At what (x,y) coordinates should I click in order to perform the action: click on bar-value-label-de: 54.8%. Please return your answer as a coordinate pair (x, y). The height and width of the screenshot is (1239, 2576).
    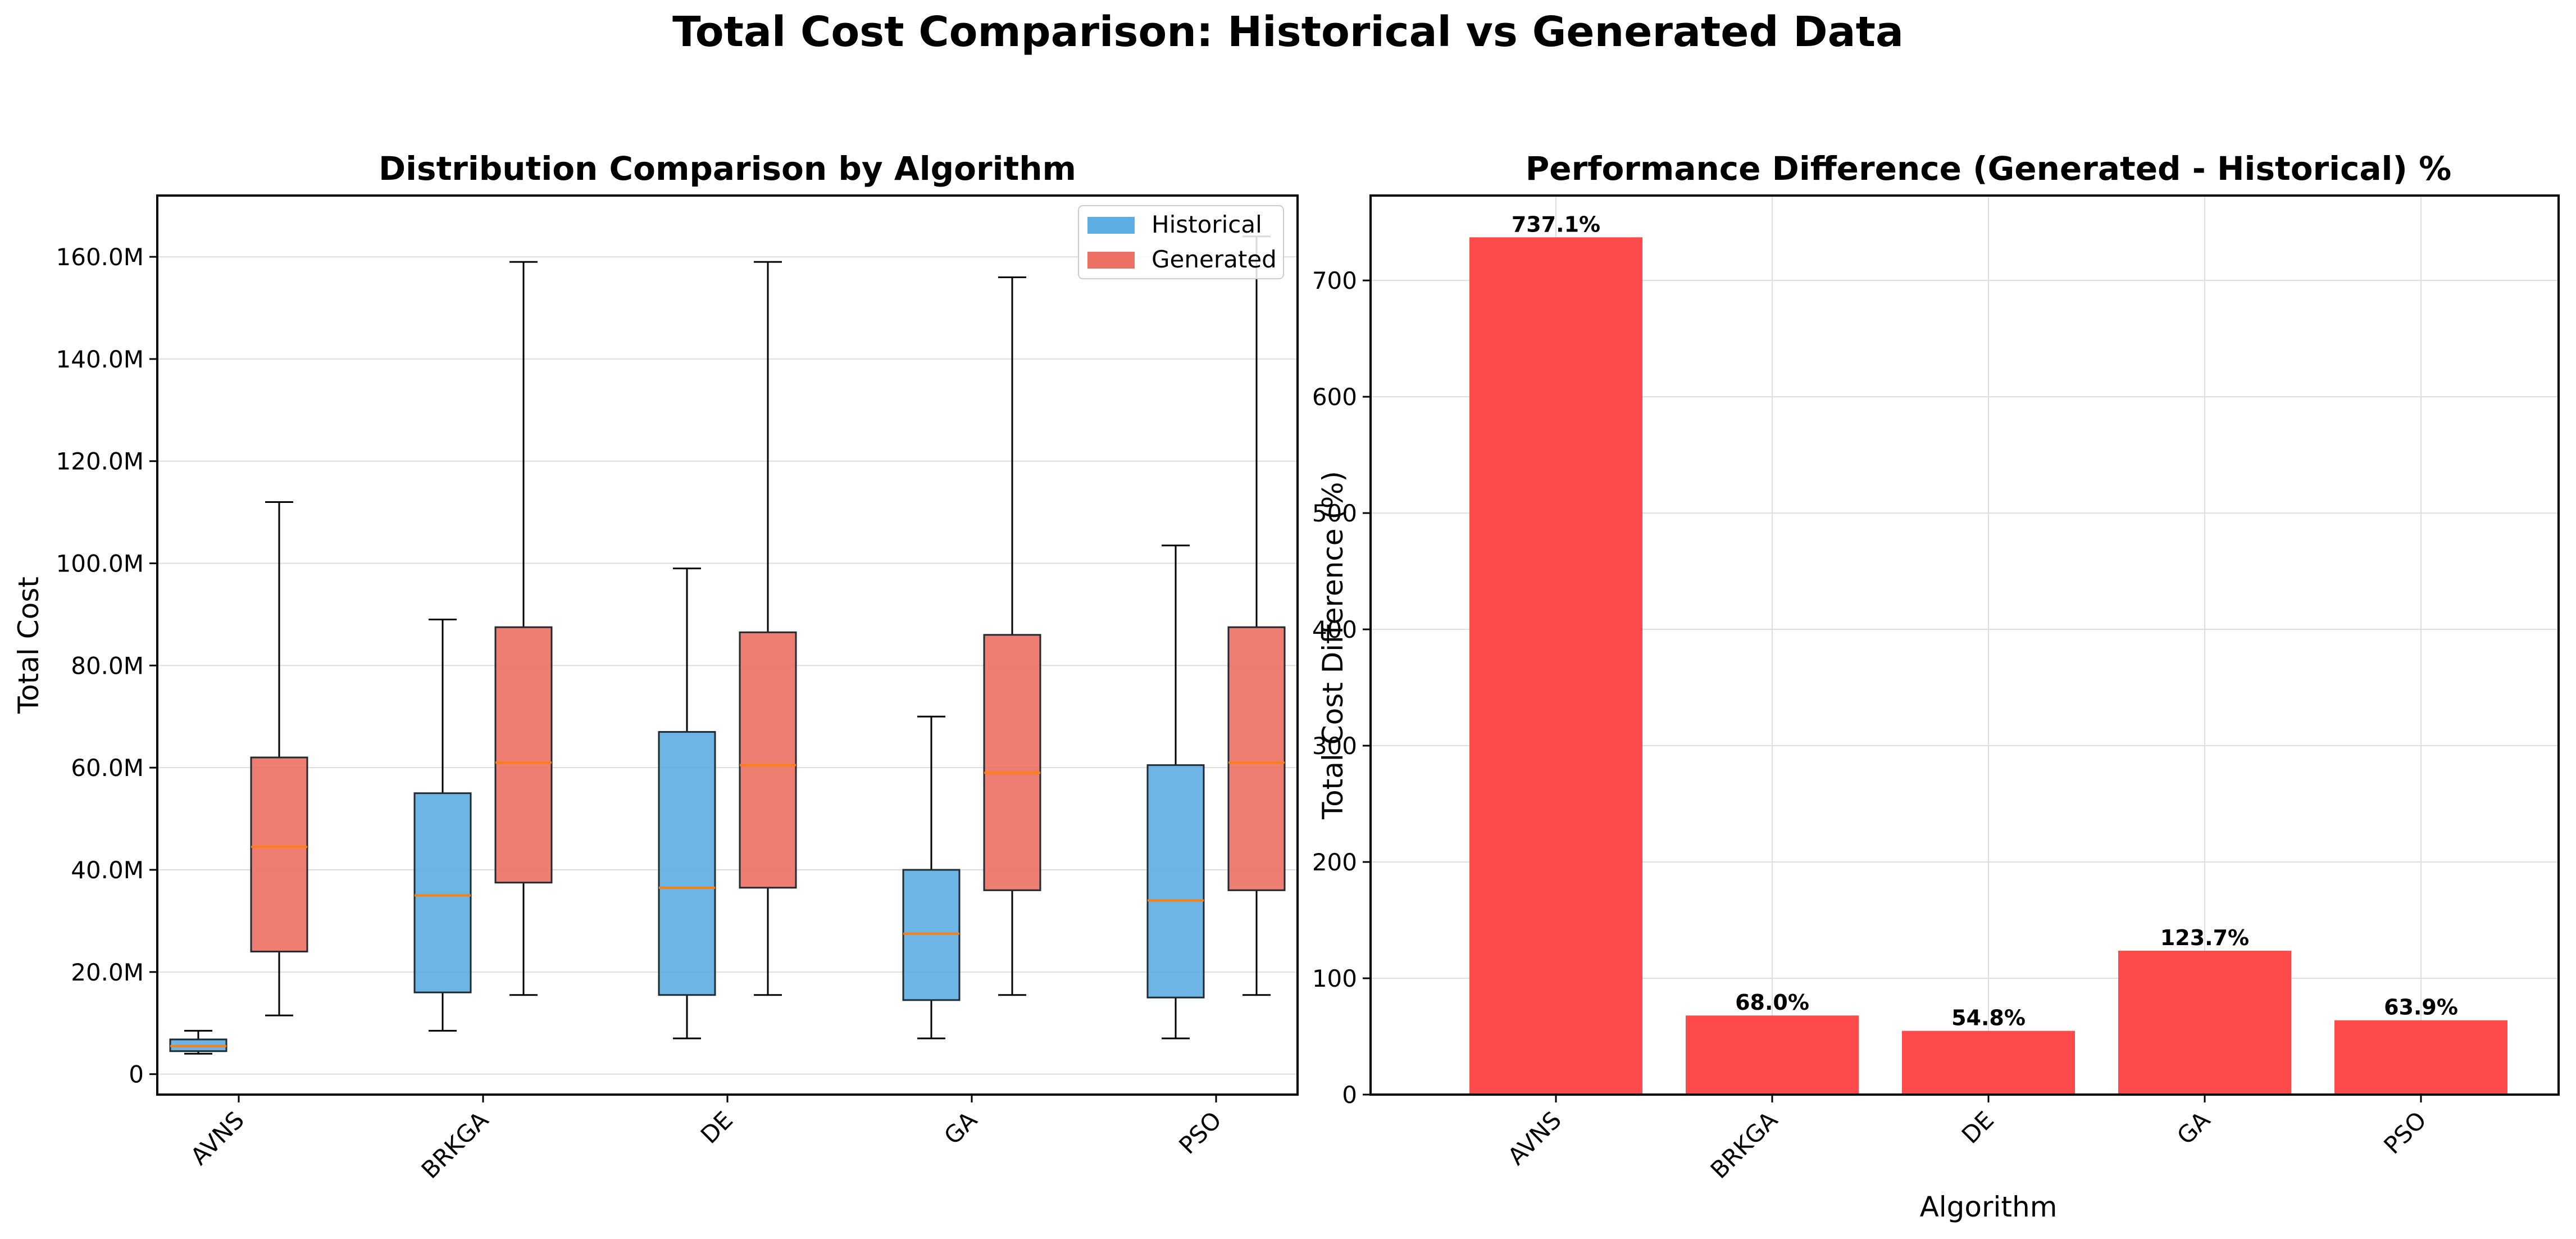
    Looking at the image, I should click on (1988, 1018).